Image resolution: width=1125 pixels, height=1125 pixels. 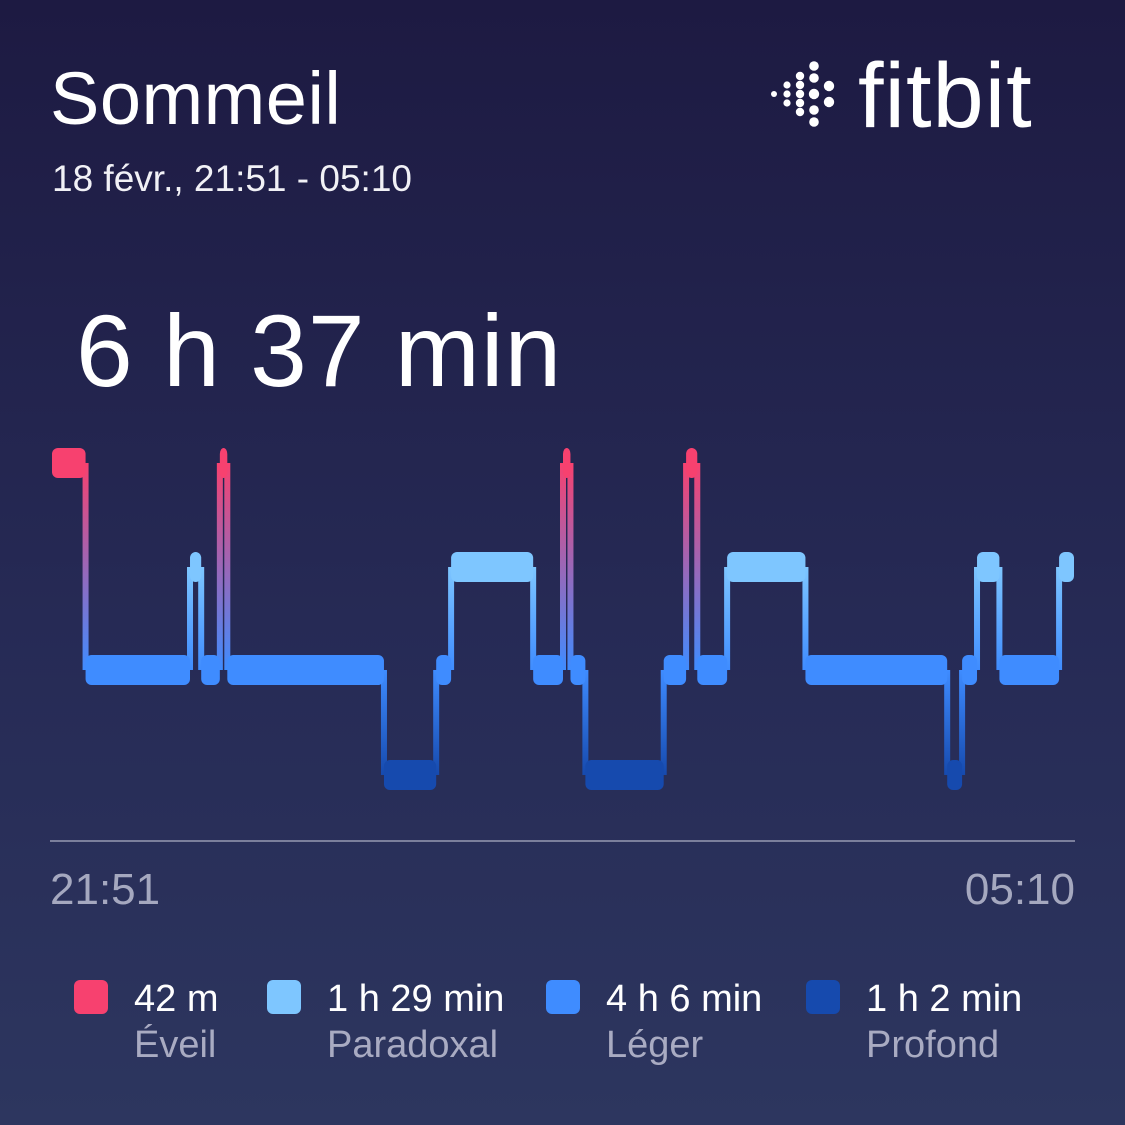 I want to click on x-axis-end-label: 05:10, so click(x=1019, y=889).